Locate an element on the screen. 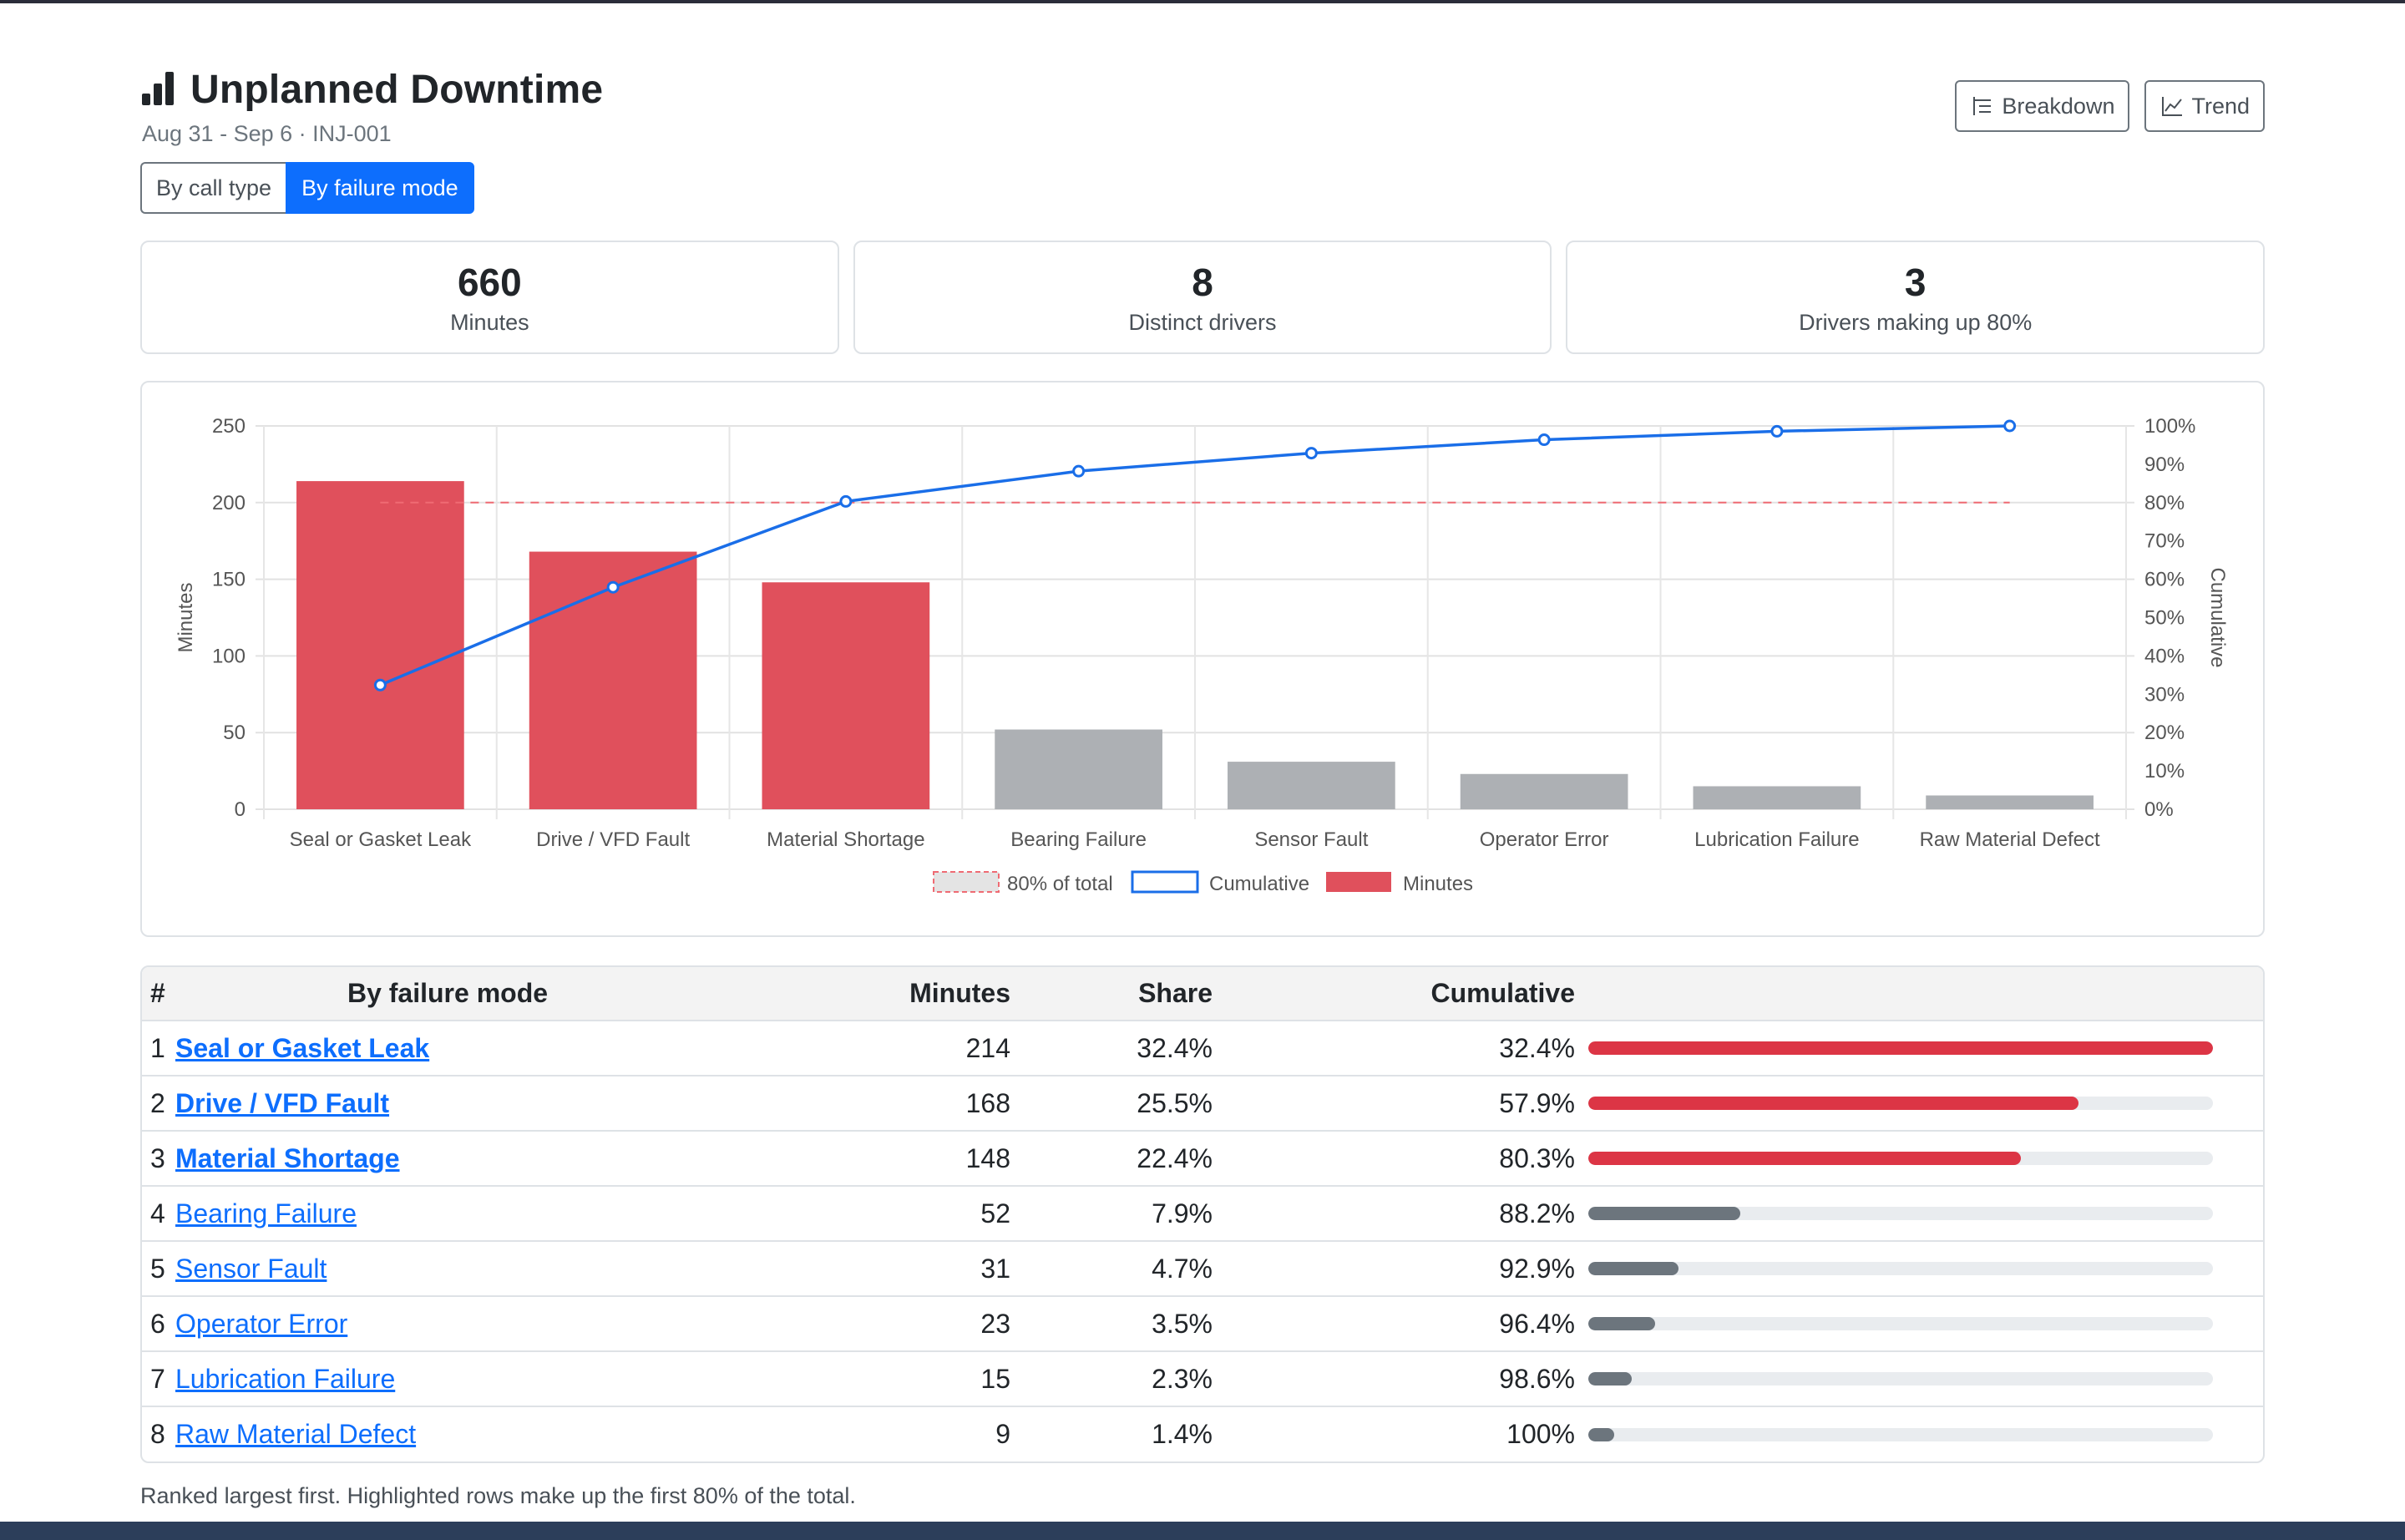  kpi-label: Distinct drivers is located at coordinates (1202, 322).